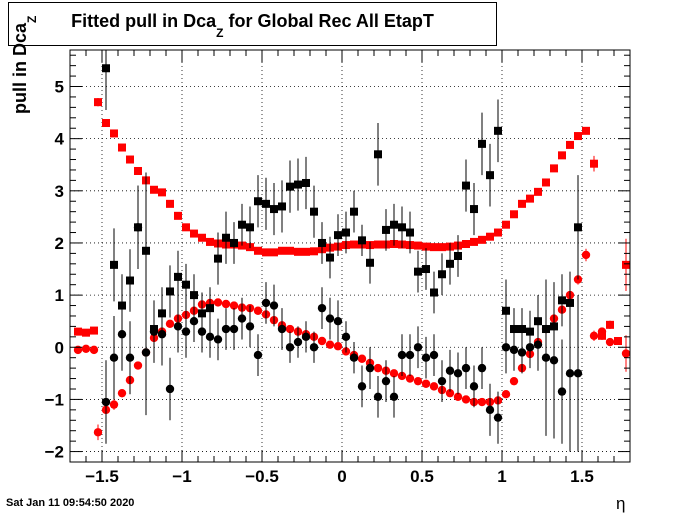 This screenshot has height=514, width=700. I want to click on y-tick-label: −2, so click(54, 452).